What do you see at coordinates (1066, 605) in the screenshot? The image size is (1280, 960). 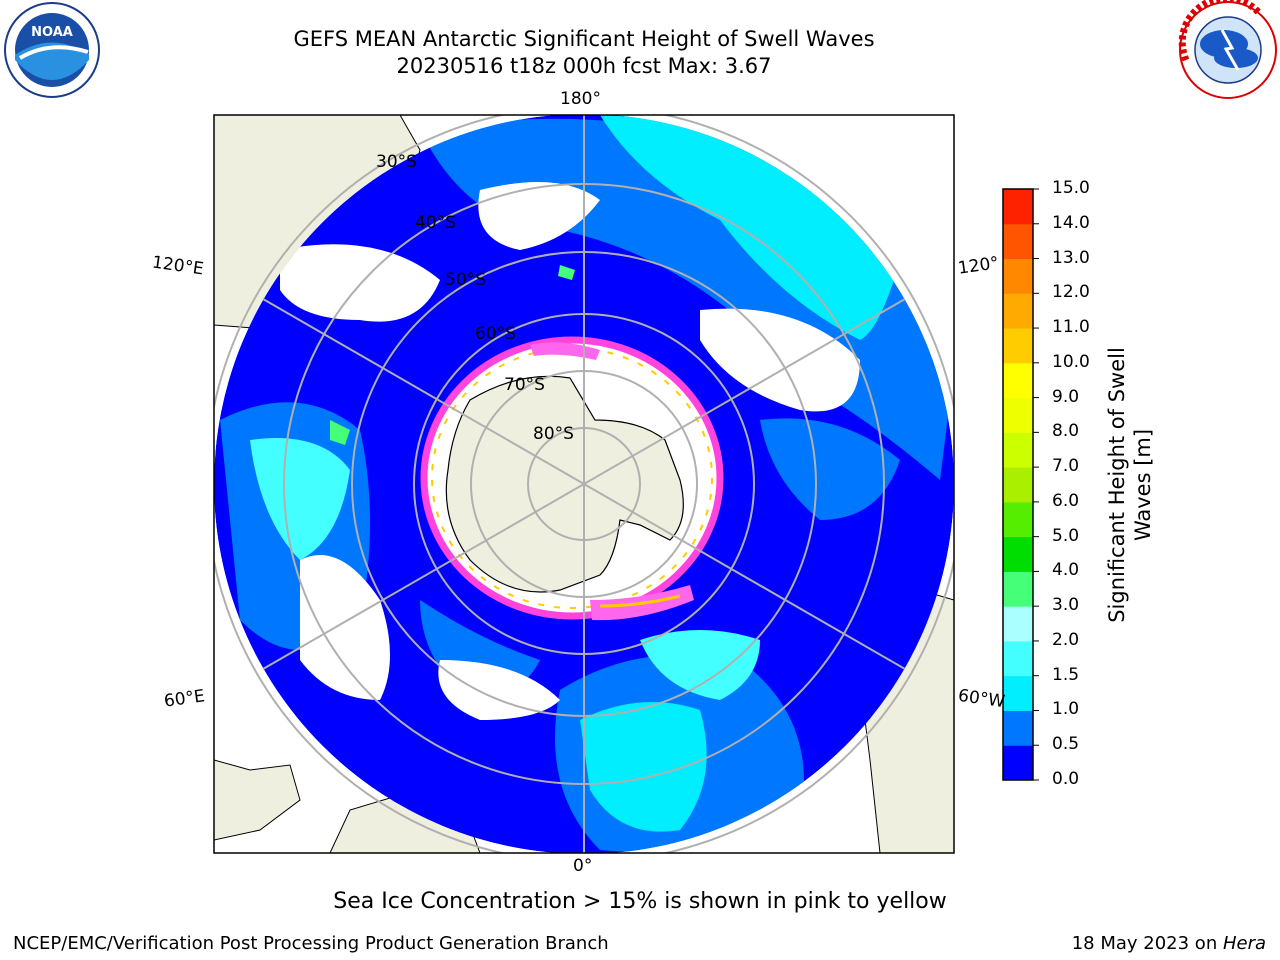 I see `colorbar-tick-label: 3.0` at bounding box center [1066, 605].